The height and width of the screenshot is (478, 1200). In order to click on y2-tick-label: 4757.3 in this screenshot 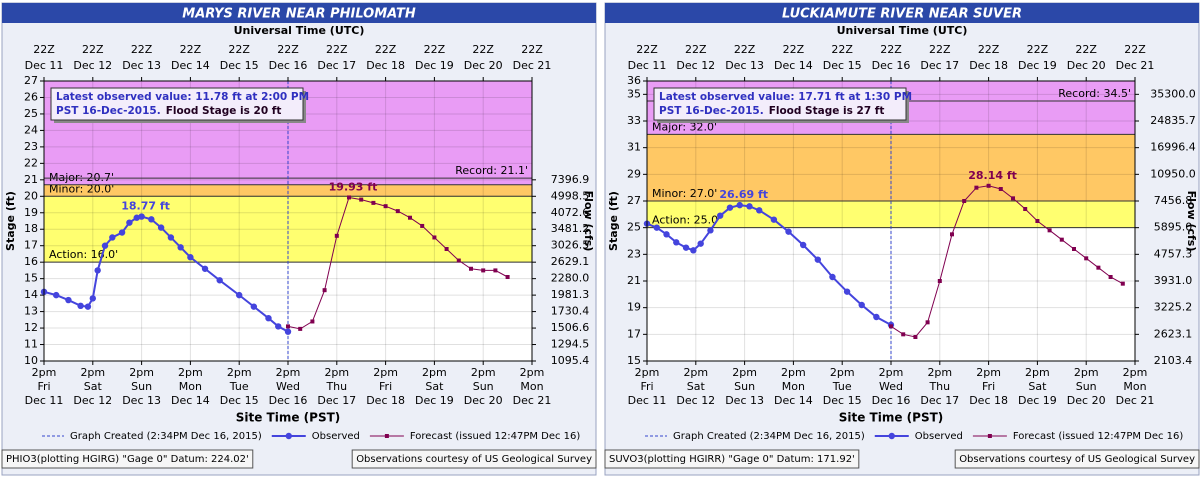, I will do `click(1173, 253)`.